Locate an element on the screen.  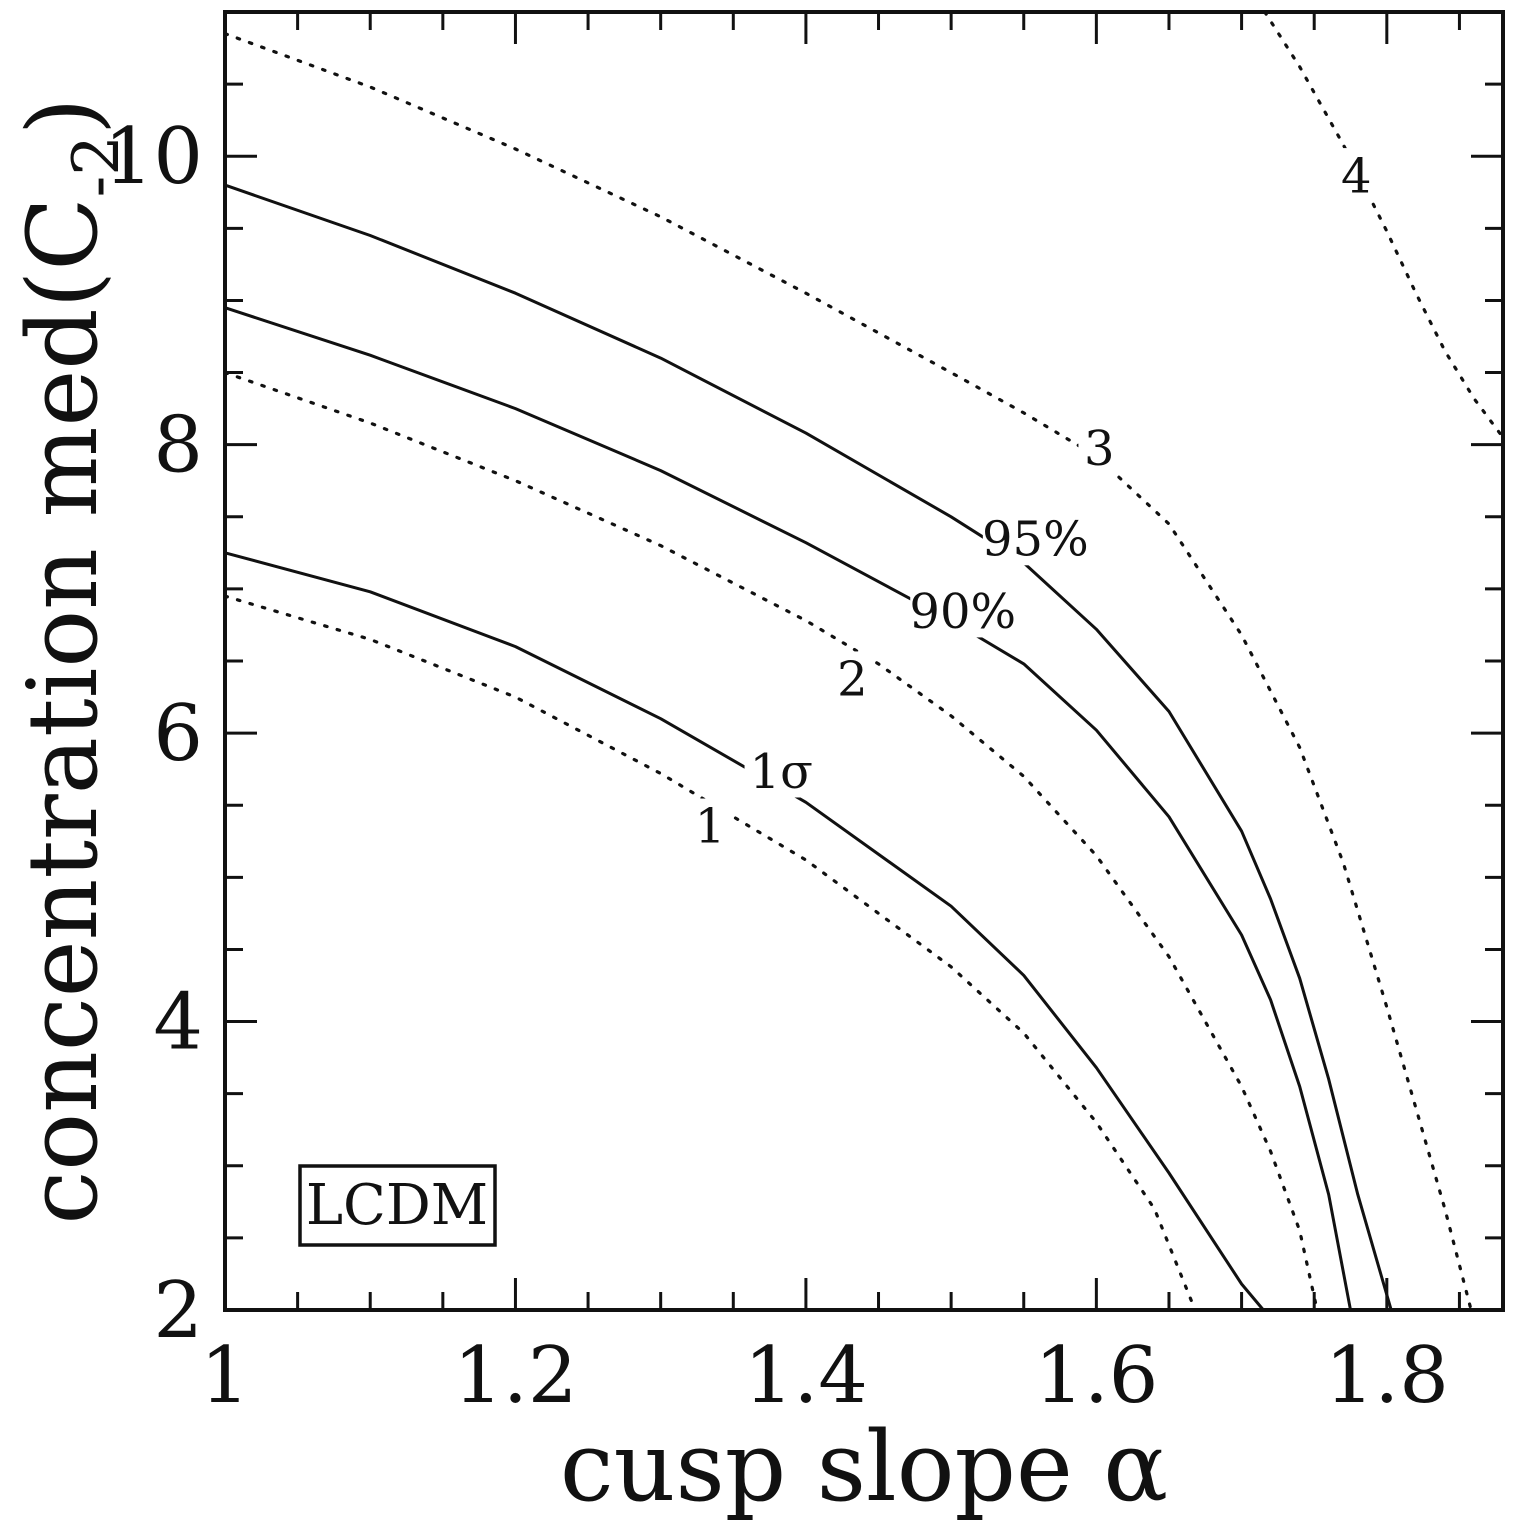
x-tick-label: 1.4 is located at coordinates (806, 1376).